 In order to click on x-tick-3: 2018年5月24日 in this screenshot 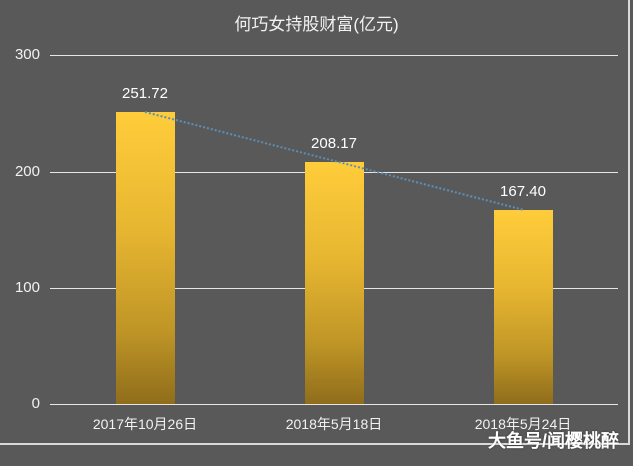, I will do `click(523, 424)`.